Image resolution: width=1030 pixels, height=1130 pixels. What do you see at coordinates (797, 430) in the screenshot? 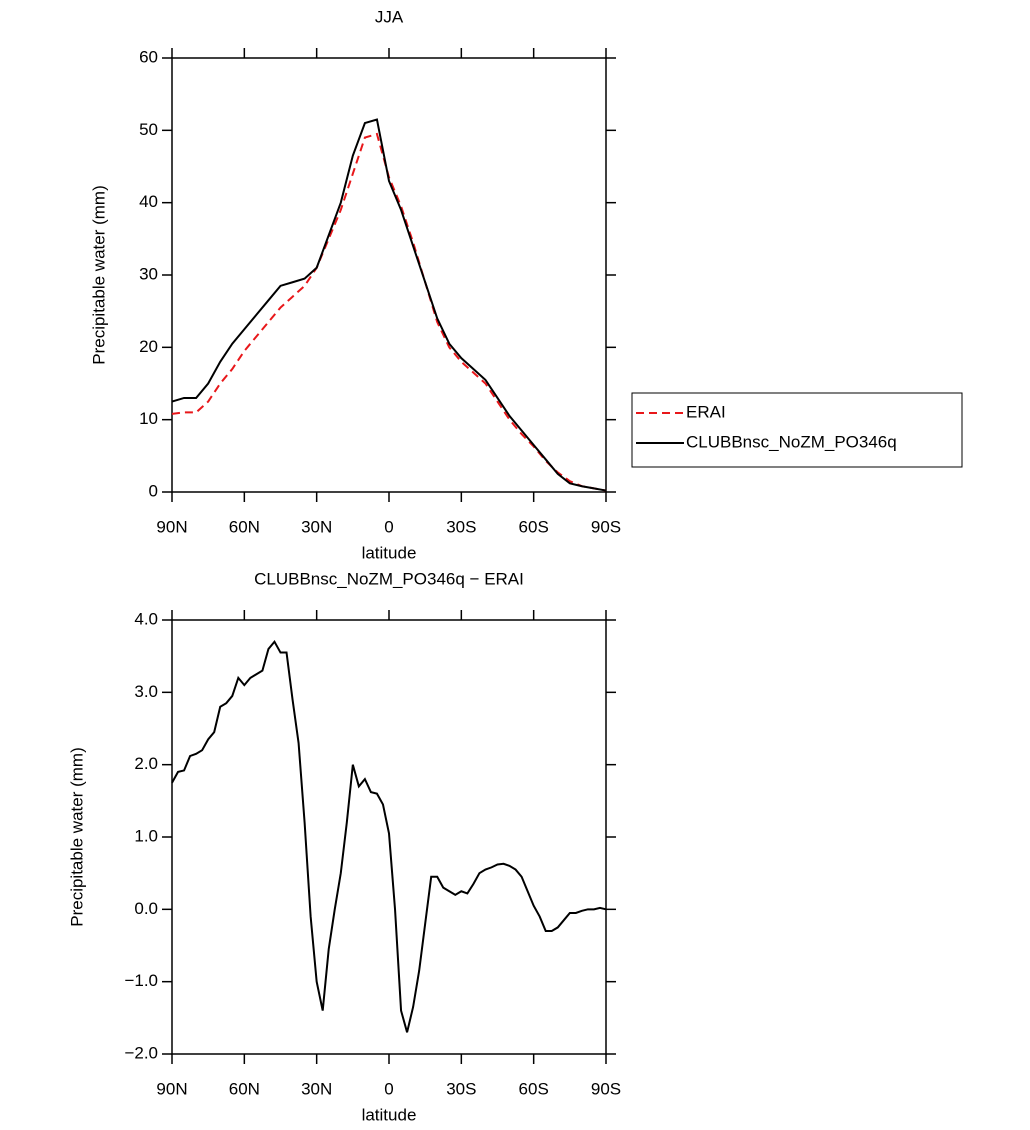
I see `legend-box` at bounding box center [797, 430].